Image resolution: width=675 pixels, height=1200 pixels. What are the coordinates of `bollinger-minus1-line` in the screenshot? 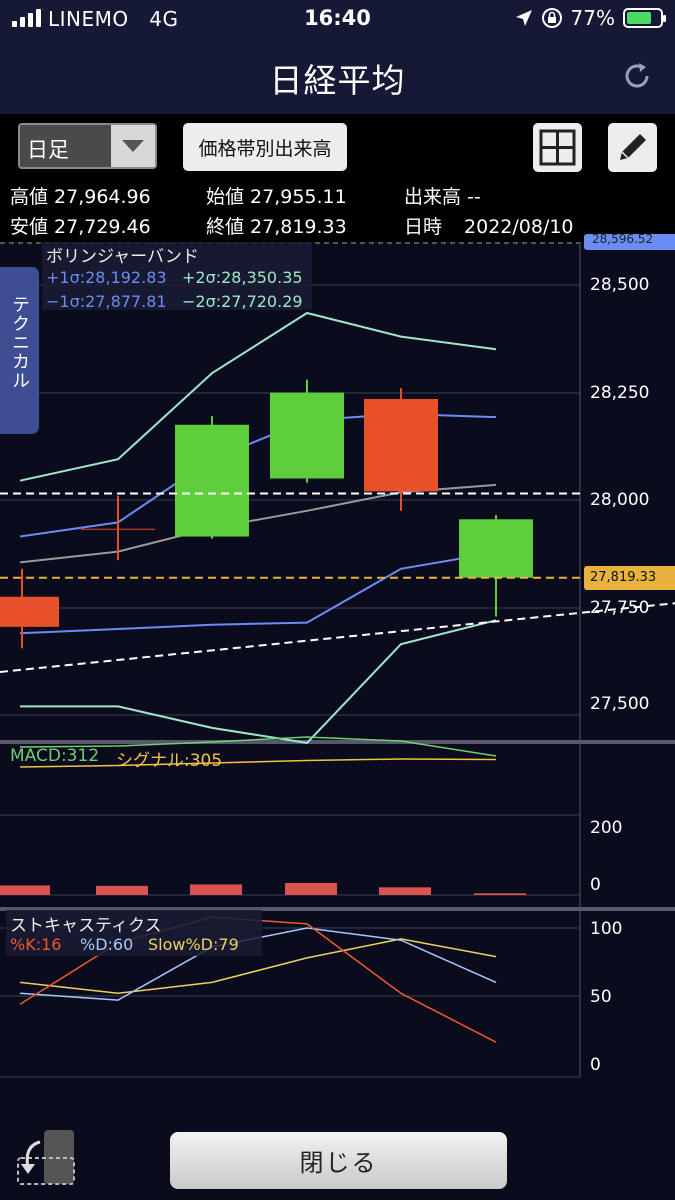 It's located at (258, 593).